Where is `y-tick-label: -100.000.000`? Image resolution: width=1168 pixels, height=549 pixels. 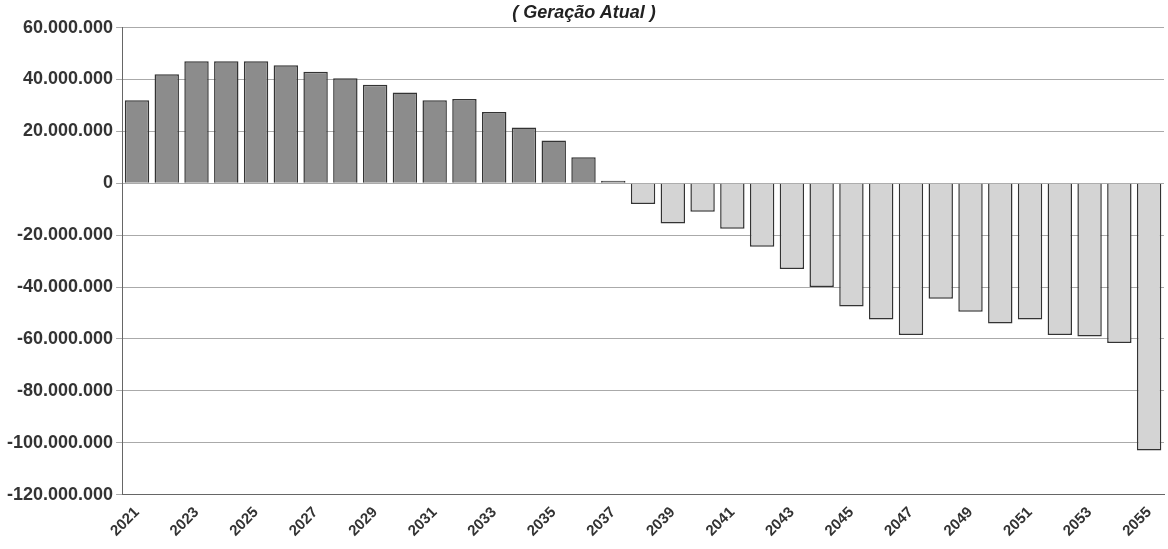 y-tick-label: -100.000.000 is located at coordinates (60, 441).